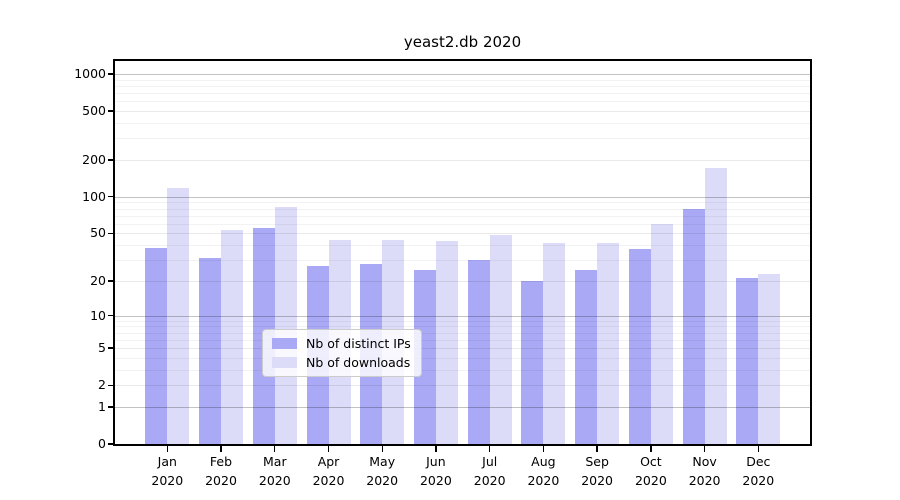 The width and height of the screenshot is (900, 500). I want to click on x-tick-mark-oct, so click(651, 449).